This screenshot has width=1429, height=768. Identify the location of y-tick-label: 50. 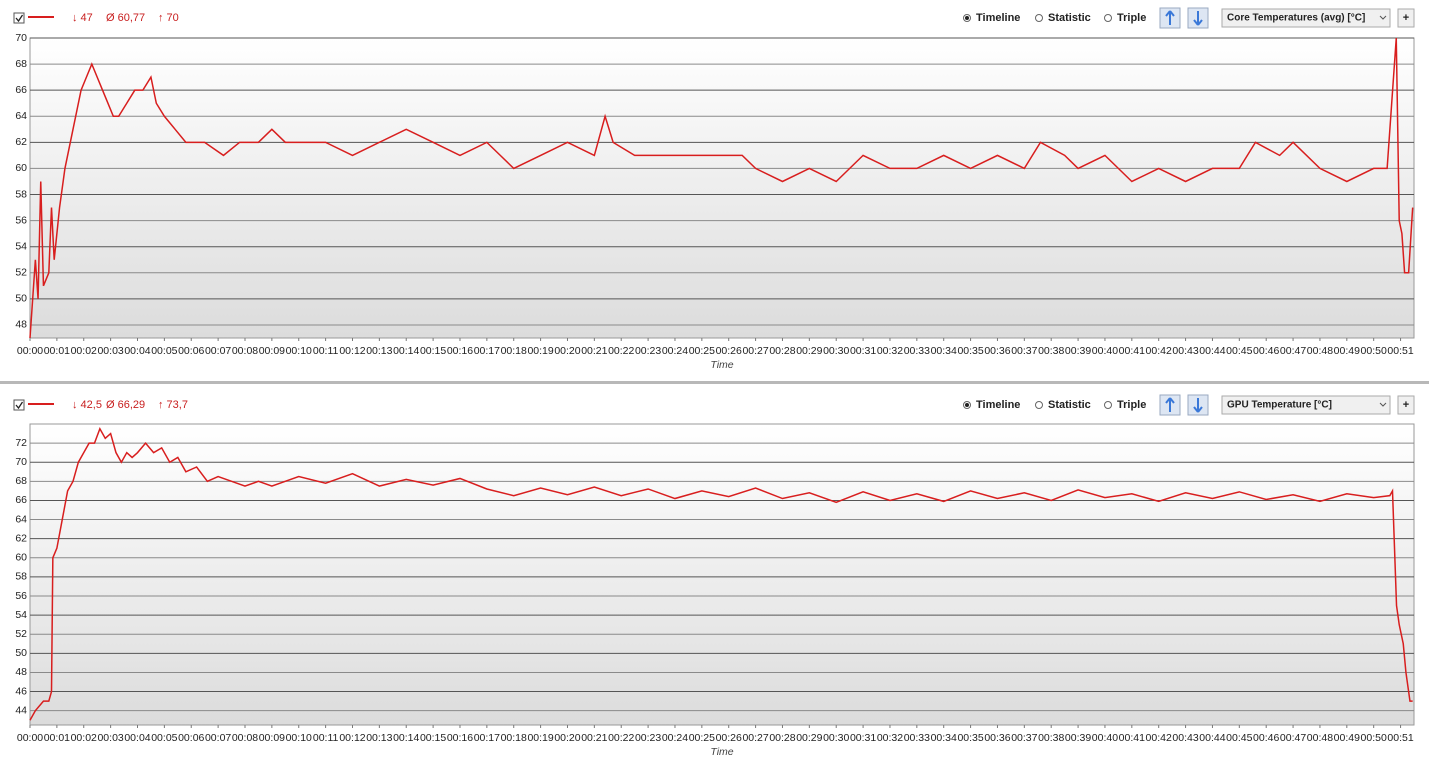
(21, 299).